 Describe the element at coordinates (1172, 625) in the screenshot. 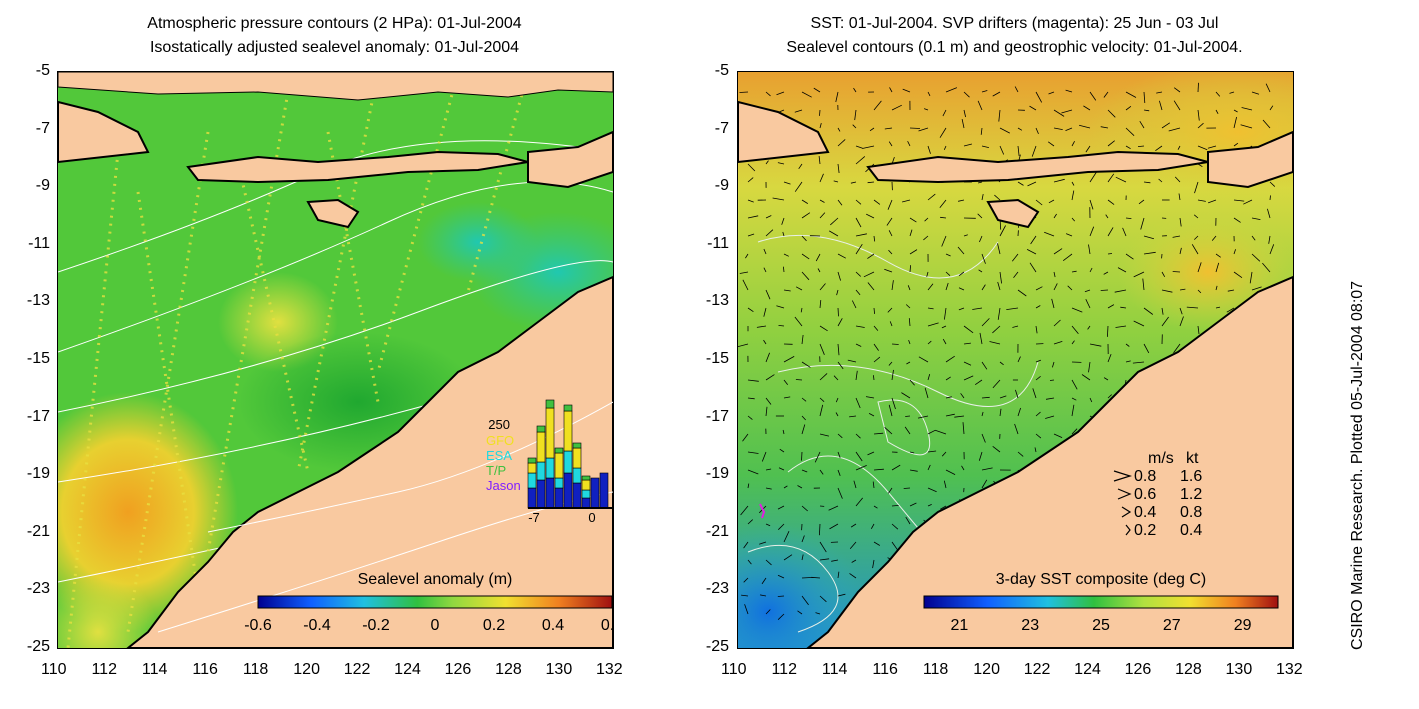

I see `sst-colorbar-tick: 27` at that location.